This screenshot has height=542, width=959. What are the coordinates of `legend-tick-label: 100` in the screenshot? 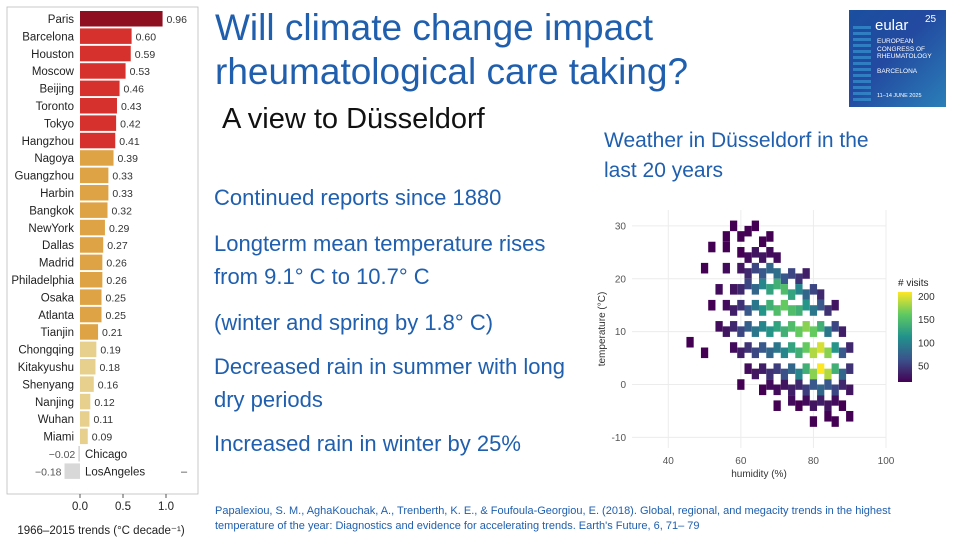 It's located at (926, 343).